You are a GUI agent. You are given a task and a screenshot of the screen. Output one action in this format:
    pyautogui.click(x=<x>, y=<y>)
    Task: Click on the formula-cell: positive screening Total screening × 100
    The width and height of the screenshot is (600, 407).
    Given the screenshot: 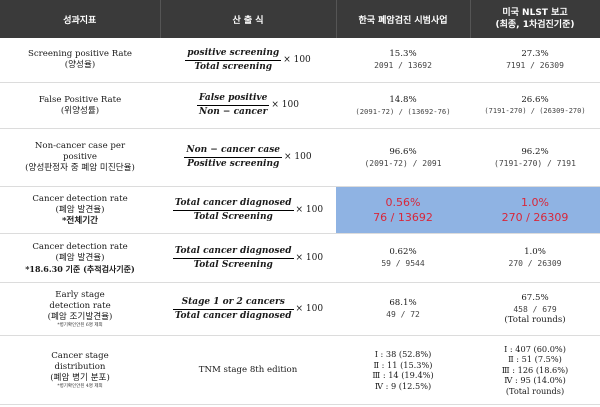 What is the action you would take?
    pyautogui.click(x=248, y=60)
    